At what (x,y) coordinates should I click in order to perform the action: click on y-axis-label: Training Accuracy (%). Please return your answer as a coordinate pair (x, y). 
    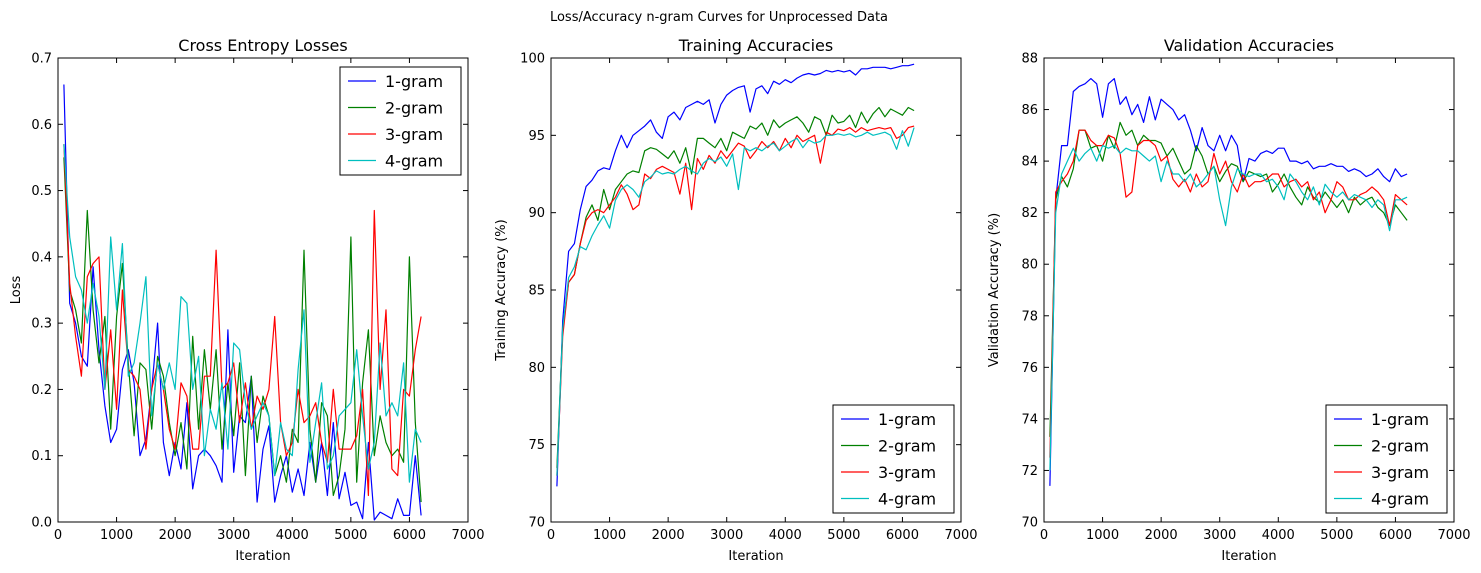
    Looking at the image, I should click on (501, 290).